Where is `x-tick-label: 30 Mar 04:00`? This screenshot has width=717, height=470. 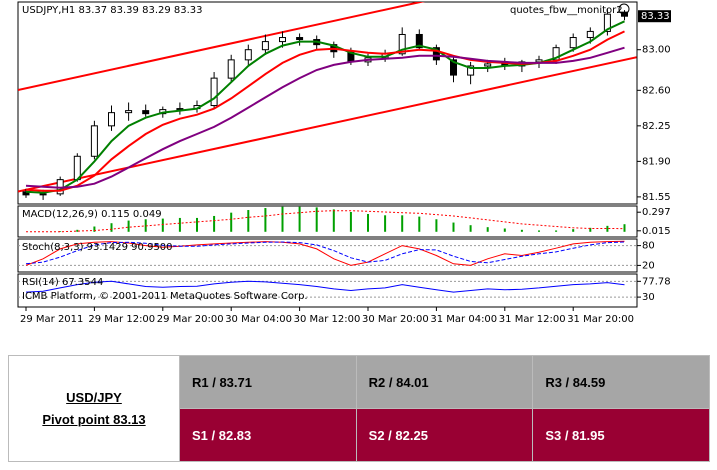 x-tick-label: 30 Mar 04:00 is located at coordinates (258, 319).